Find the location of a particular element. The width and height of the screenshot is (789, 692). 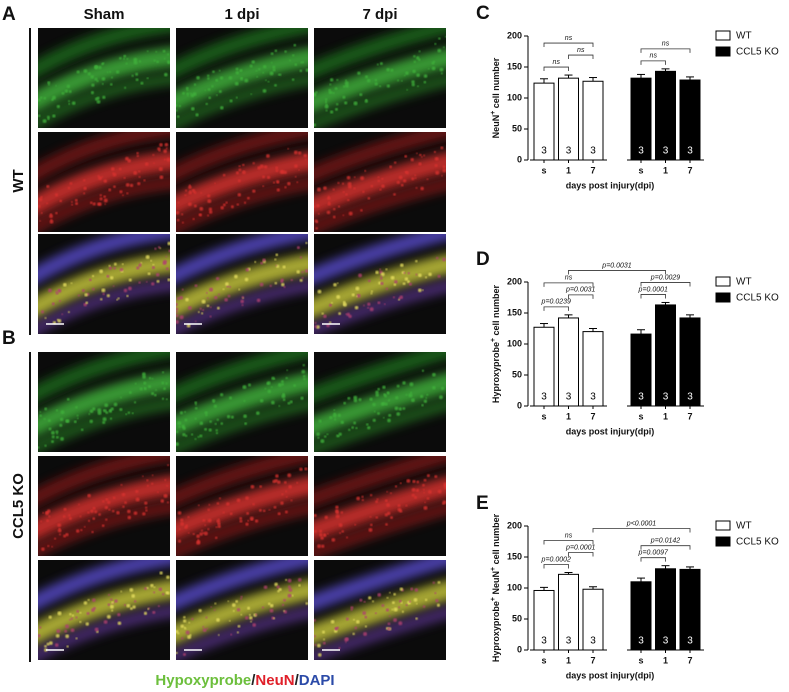

caption-part: DAPI is located at coordinates (317, 680).